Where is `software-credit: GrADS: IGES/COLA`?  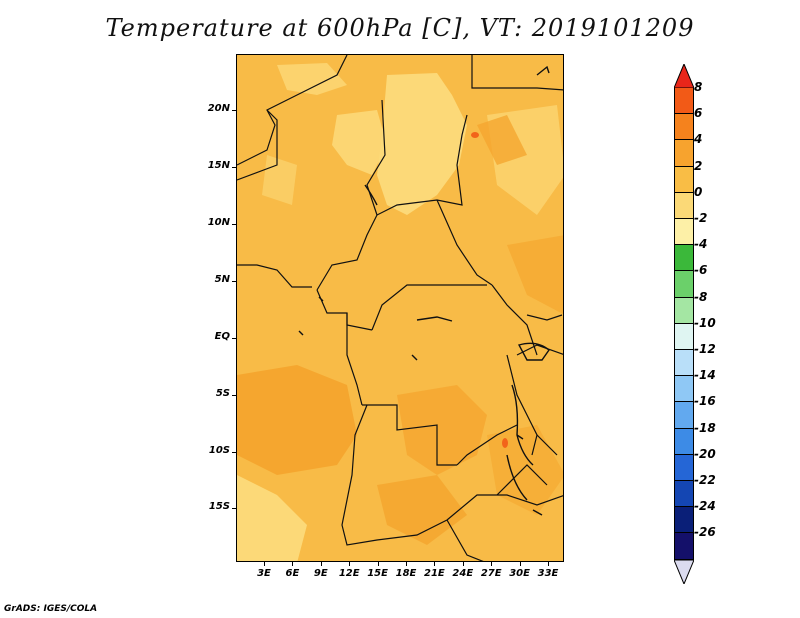 software-credit: GrADS: IGES/COLA is located at coordinates (51, 609).